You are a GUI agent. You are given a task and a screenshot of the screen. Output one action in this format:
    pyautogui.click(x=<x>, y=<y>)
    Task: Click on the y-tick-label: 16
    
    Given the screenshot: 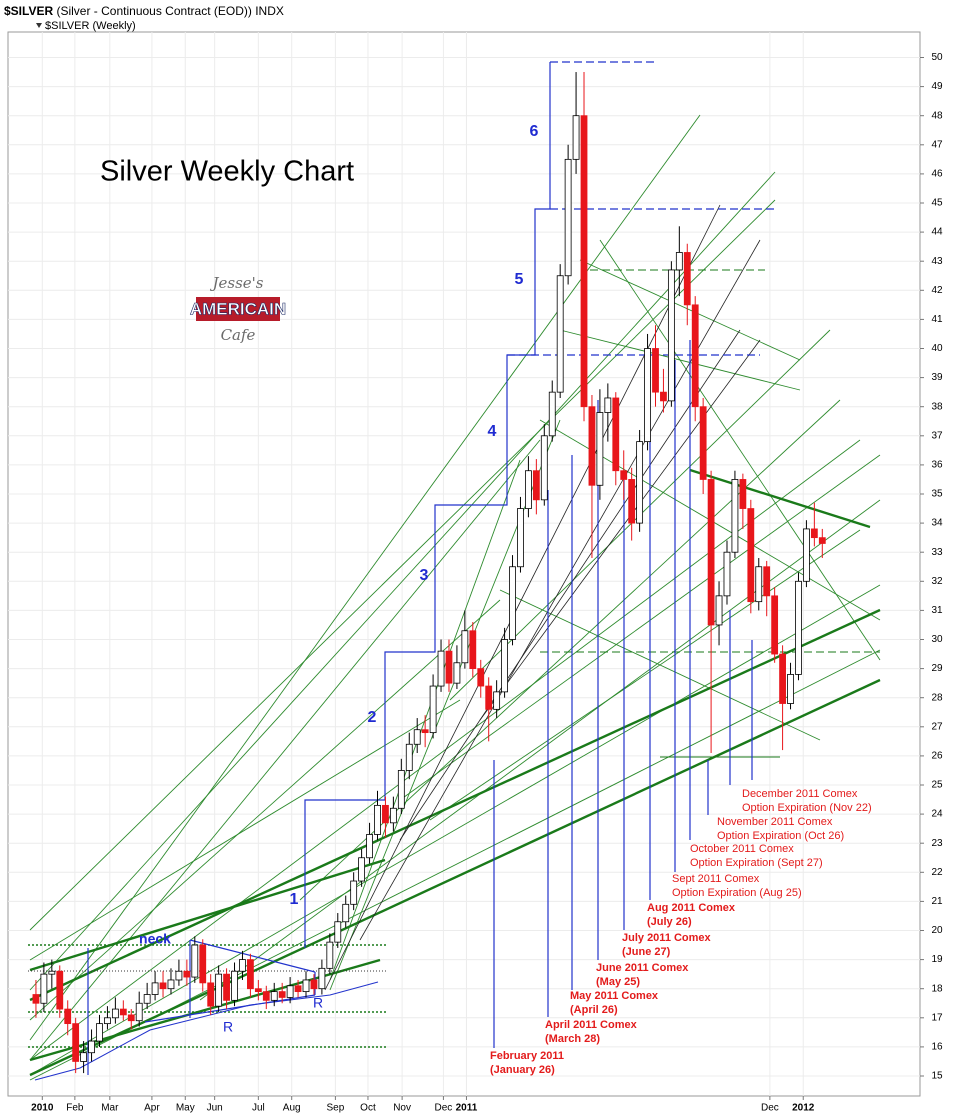 What is the action you would take?
    pyautogui.click(x=937, y=1047)
    